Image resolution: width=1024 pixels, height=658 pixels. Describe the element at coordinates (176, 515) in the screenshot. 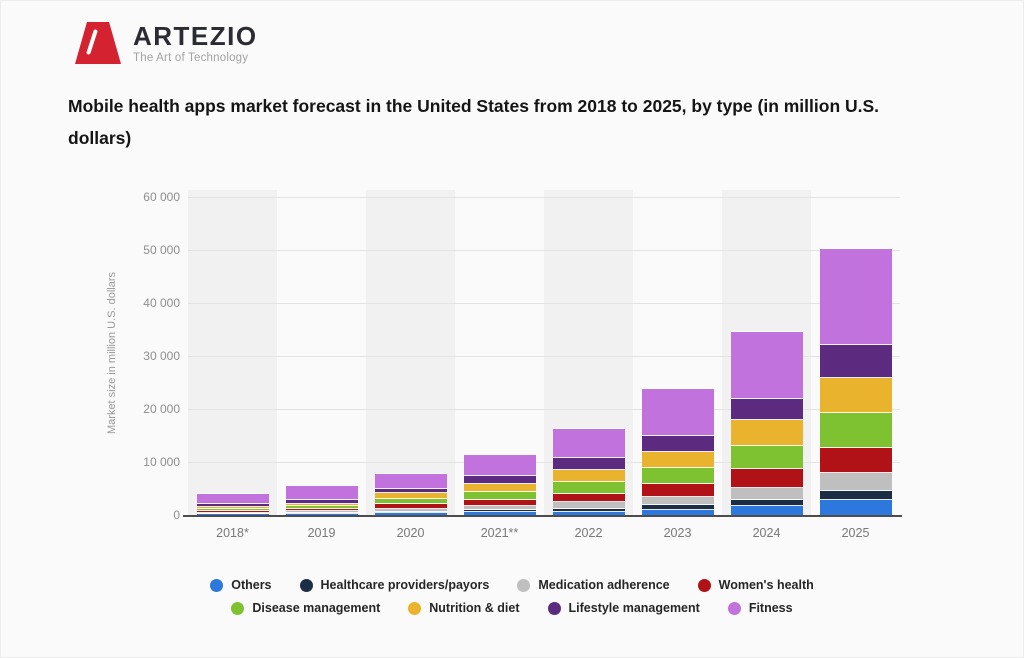

I see `y-tick-label: 0` at that location.